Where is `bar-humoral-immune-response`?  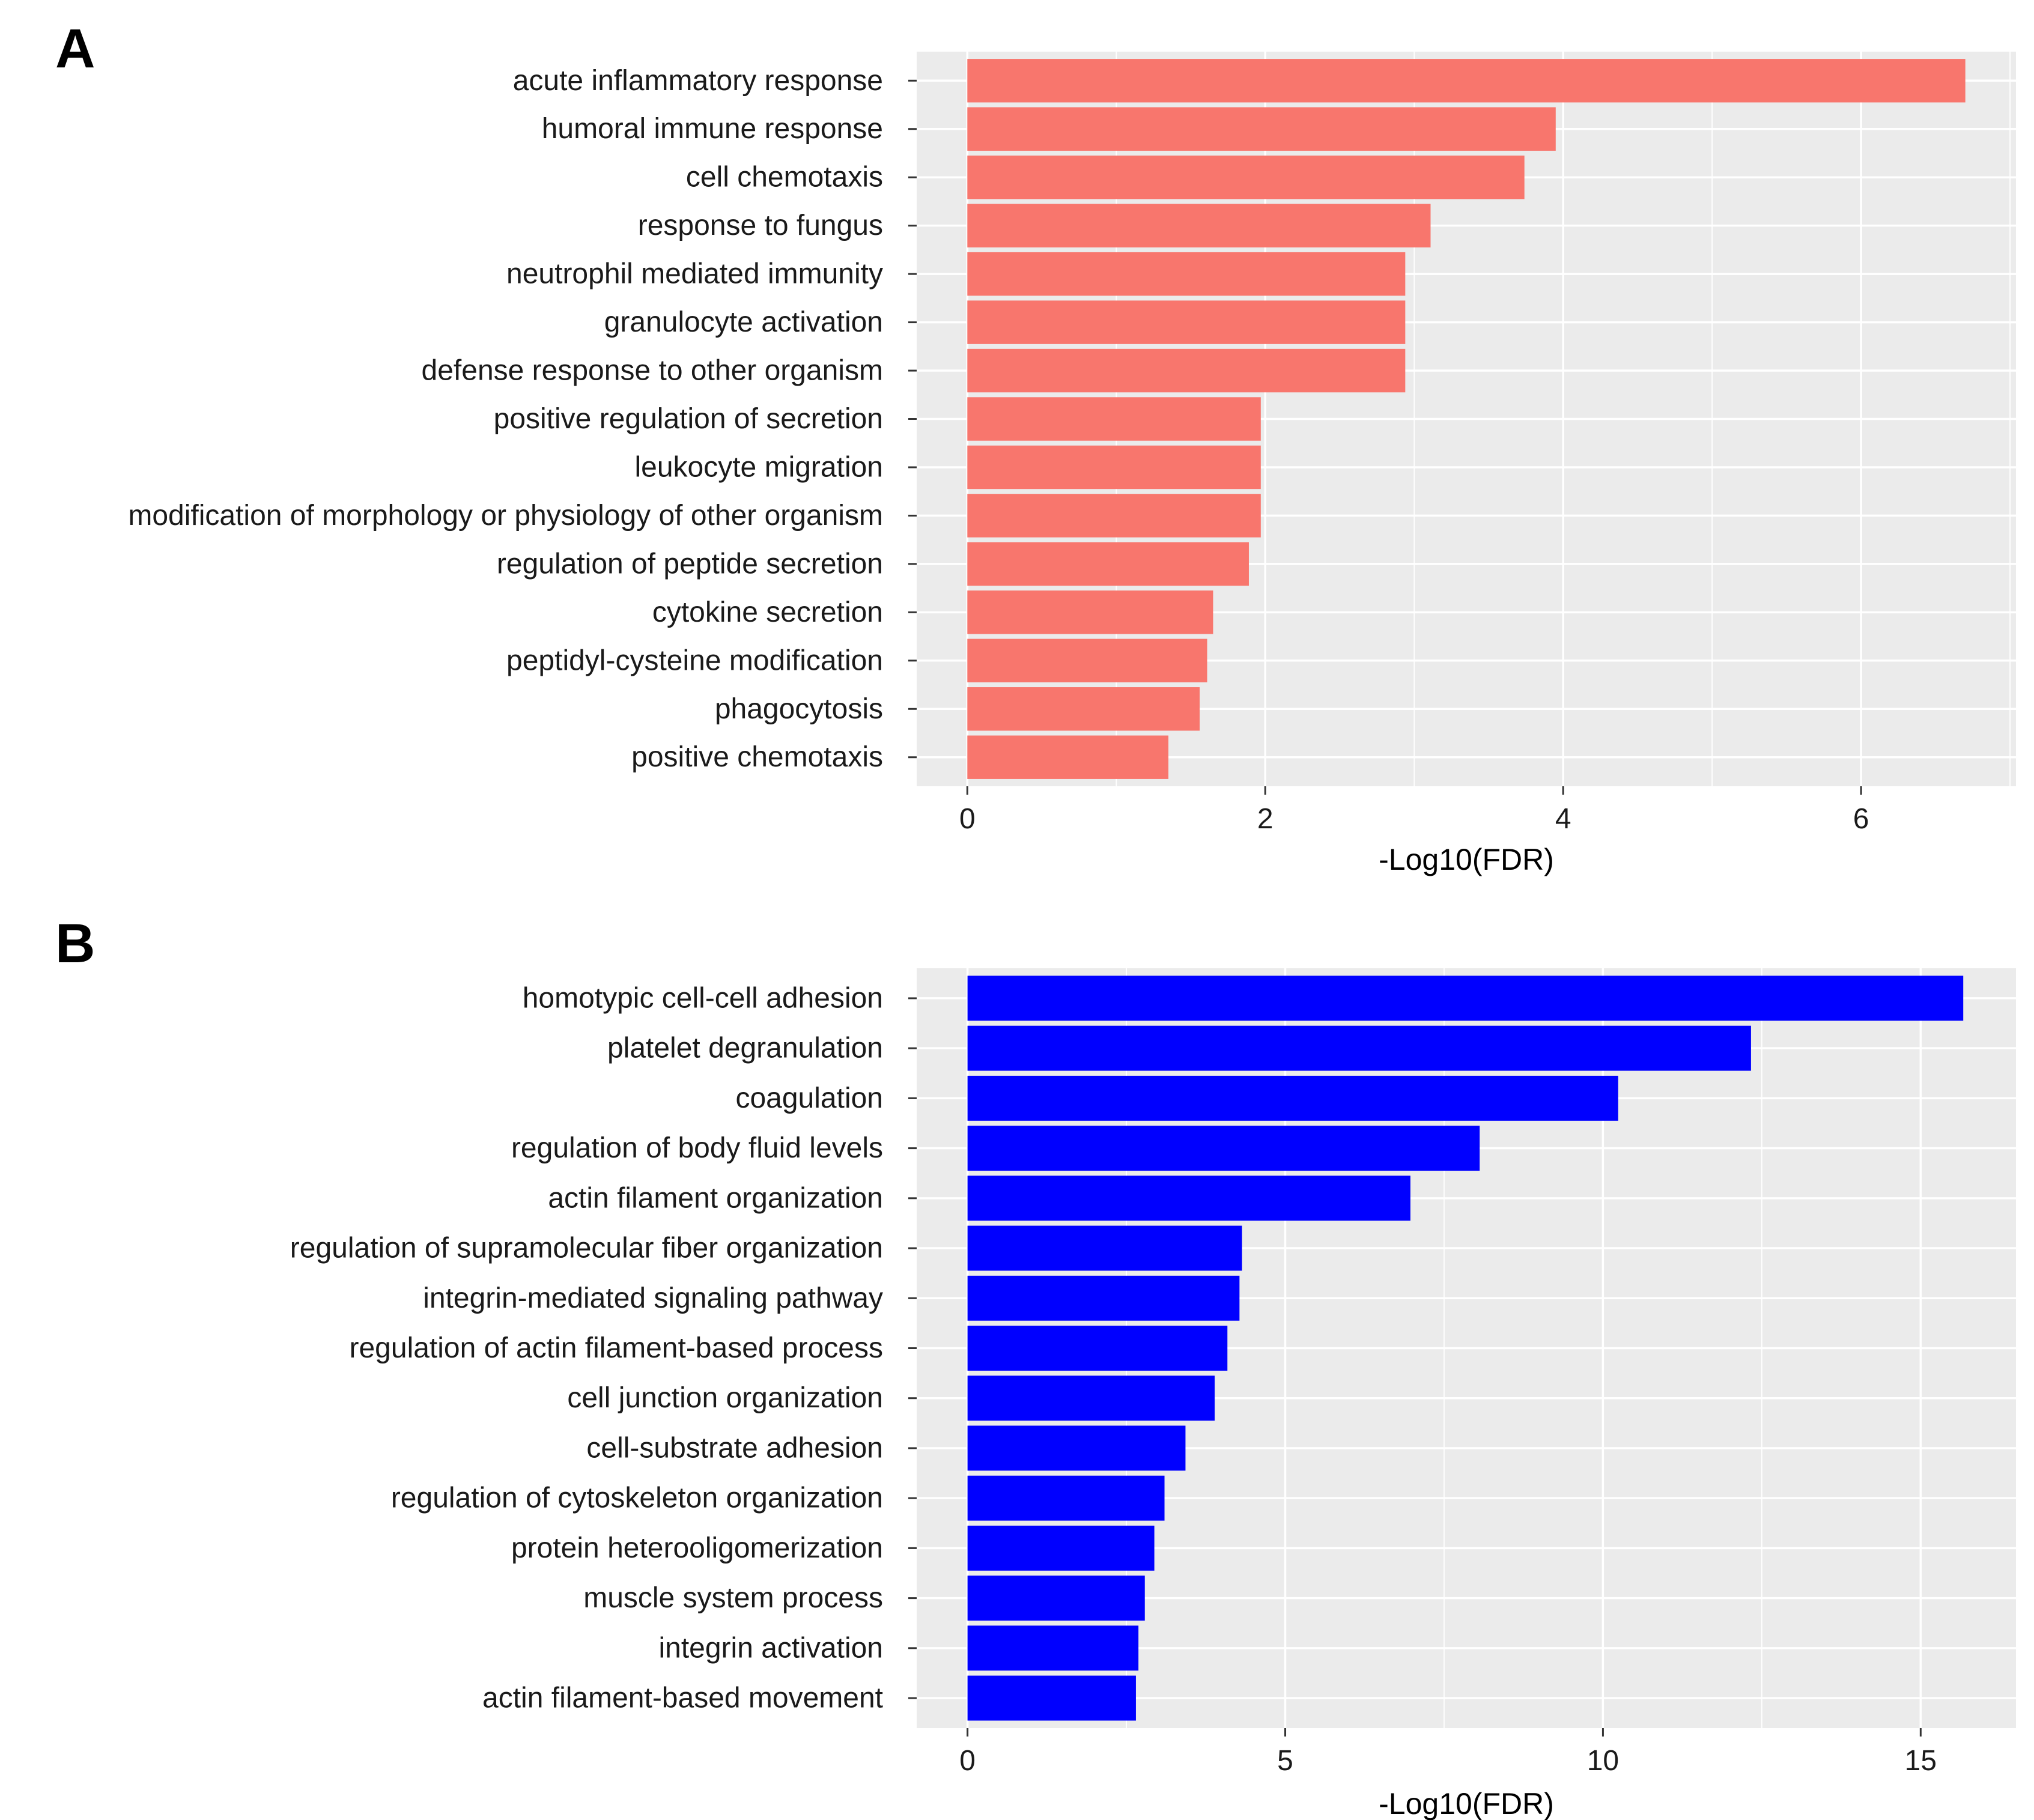
bar-humoral-immune-response is located at coordinates (1261, 129).